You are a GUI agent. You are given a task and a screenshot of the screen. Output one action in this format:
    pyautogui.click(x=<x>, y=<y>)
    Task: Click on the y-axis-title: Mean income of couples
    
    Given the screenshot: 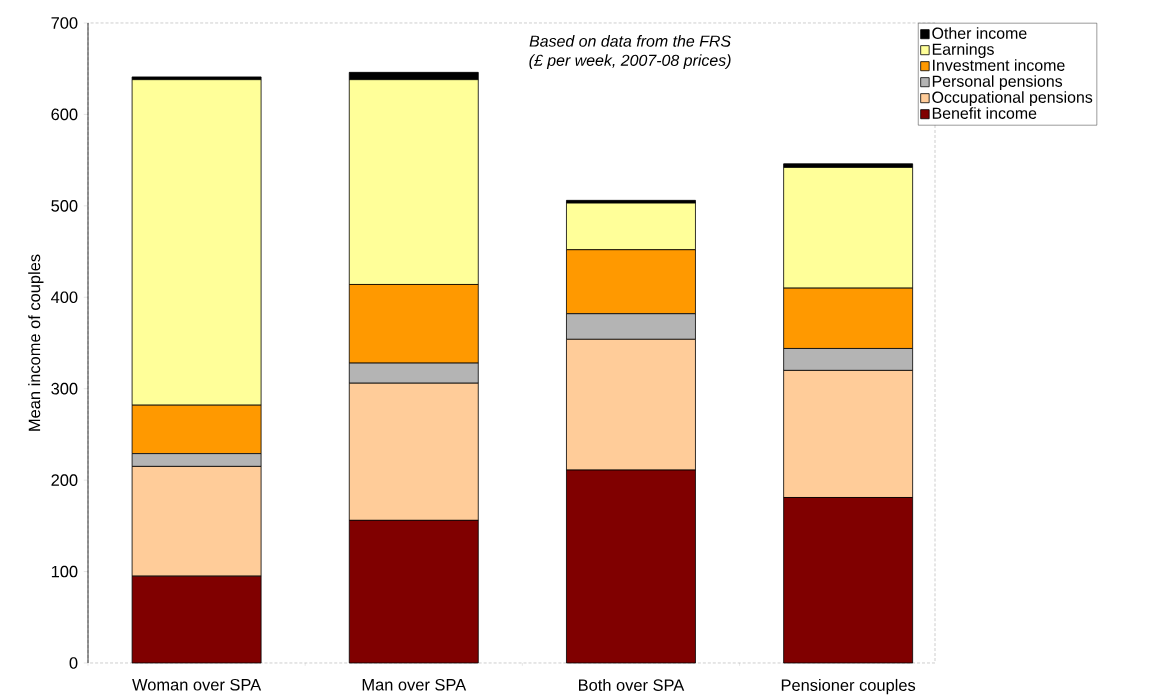 What is the action you would take?
    pyautogui.click(x=36, y=342)
    